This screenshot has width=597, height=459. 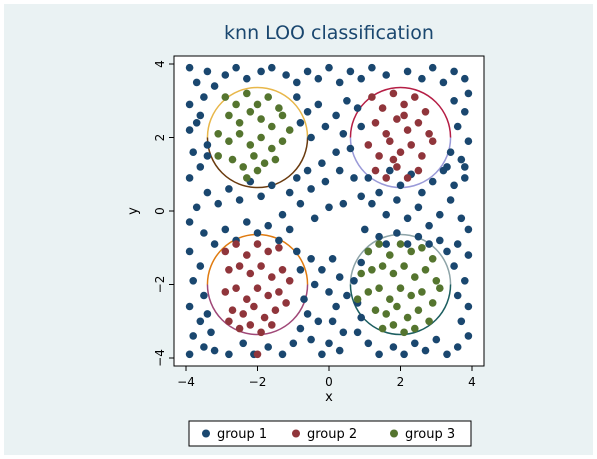 What do you see at coordinates (242, 434) in the screenshot?
I see `legend-label-group1: group 1` at bounding box center [242, 434].